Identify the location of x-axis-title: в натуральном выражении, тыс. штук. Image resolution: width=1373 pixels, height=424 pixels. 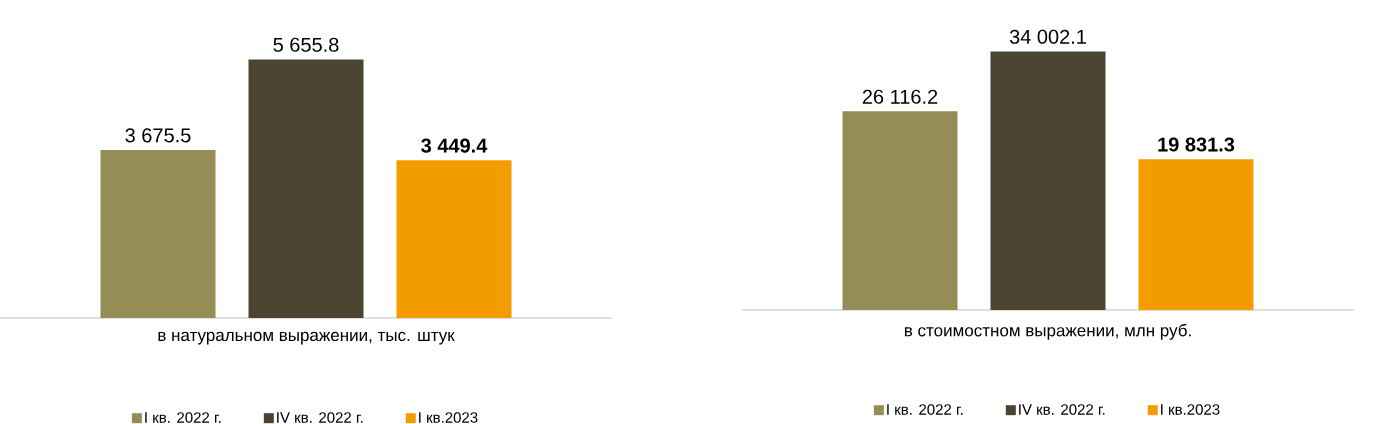
(306, 338).